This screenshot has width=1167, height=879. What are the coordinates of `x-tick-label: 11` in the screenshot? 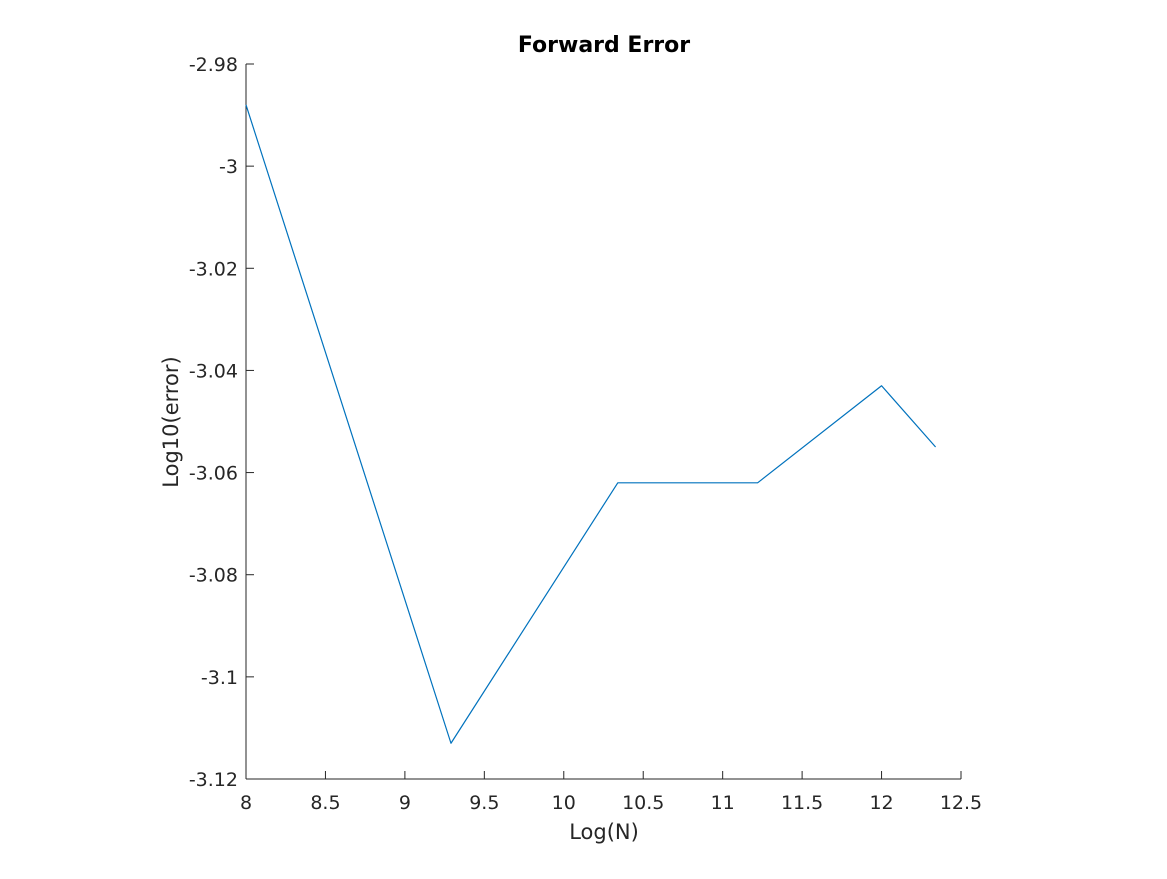 It's located at (723, 803).